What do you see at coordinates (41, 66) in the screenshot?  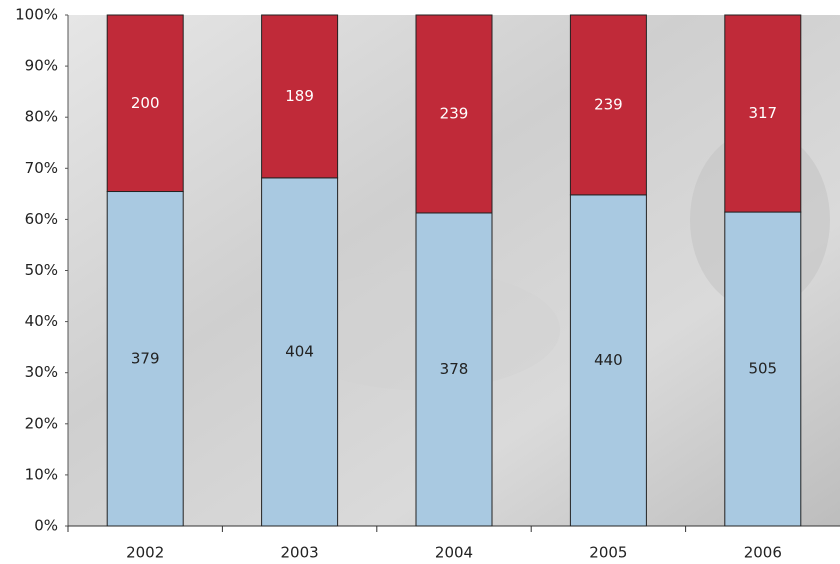 I see `y-tick-label: 90%` at bounding box center [41, 66].